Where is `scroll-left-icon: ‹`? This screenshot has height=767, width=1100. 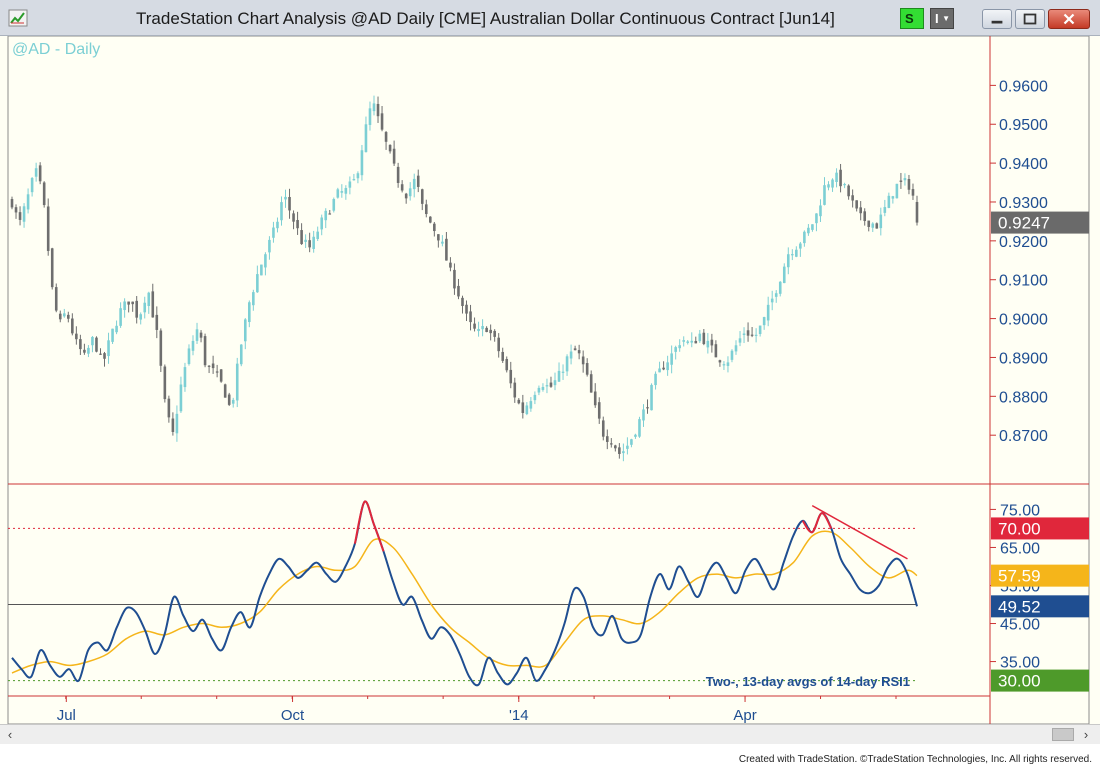
scroll-left-icon: ‹ is located at coordinates (10, 734).